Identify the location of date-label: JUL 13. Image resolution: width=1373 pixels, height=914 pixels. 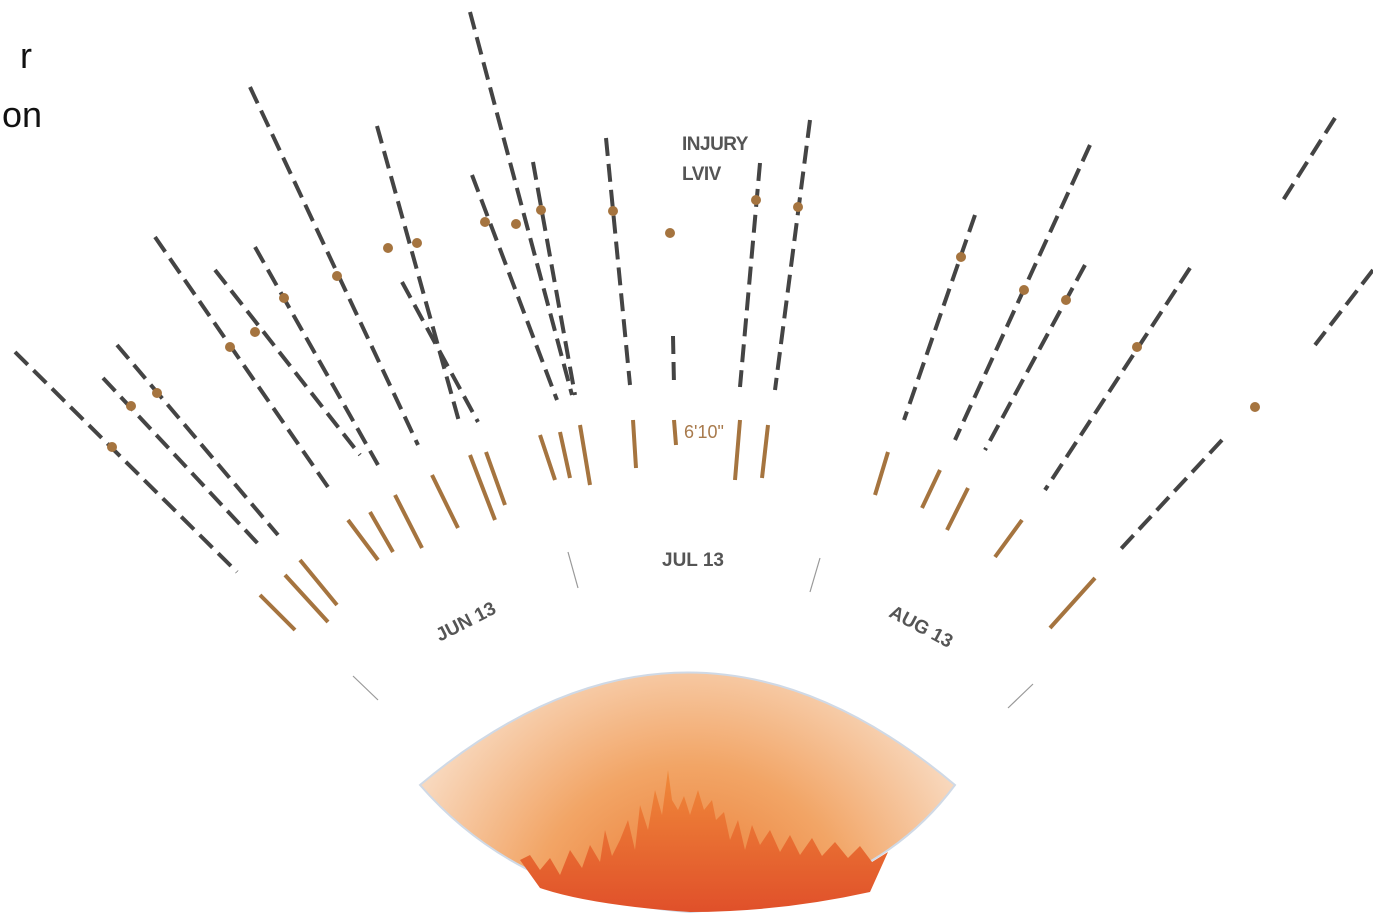
(693, 560).